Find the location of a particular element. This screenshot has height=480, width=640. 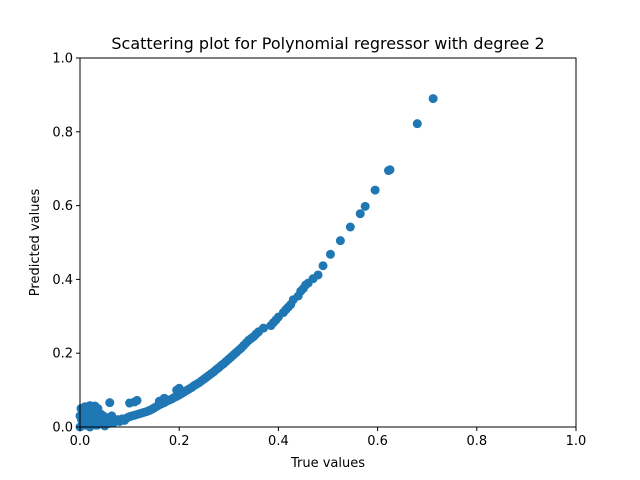

y-axis-title: Predicted values is located at coordinates (35, 243).